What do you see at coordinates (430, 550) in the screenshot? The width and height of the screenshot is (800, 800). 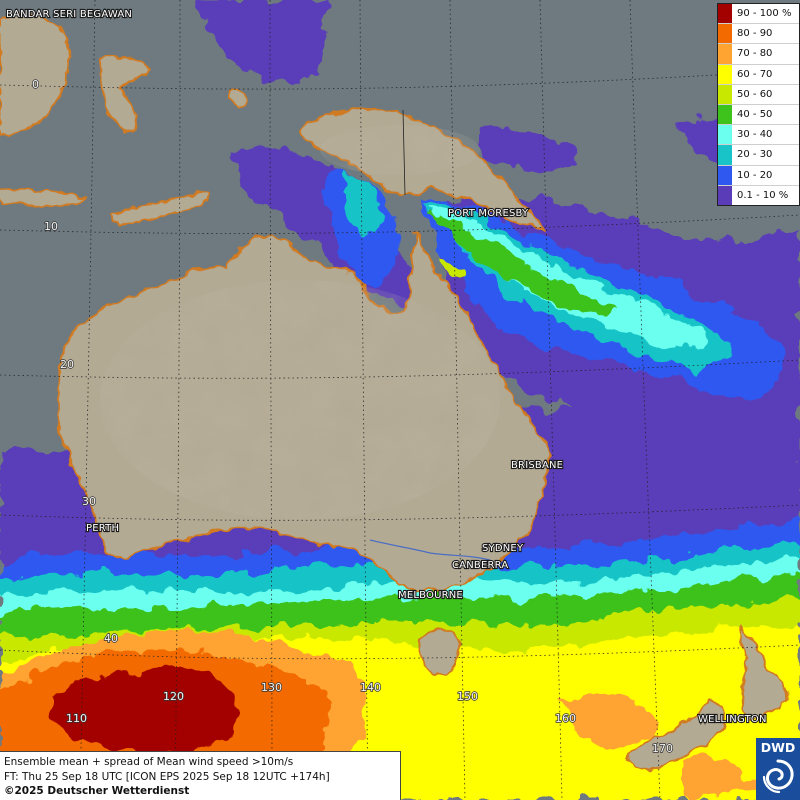 I see `murray-river` at bounding box center [430, 550].